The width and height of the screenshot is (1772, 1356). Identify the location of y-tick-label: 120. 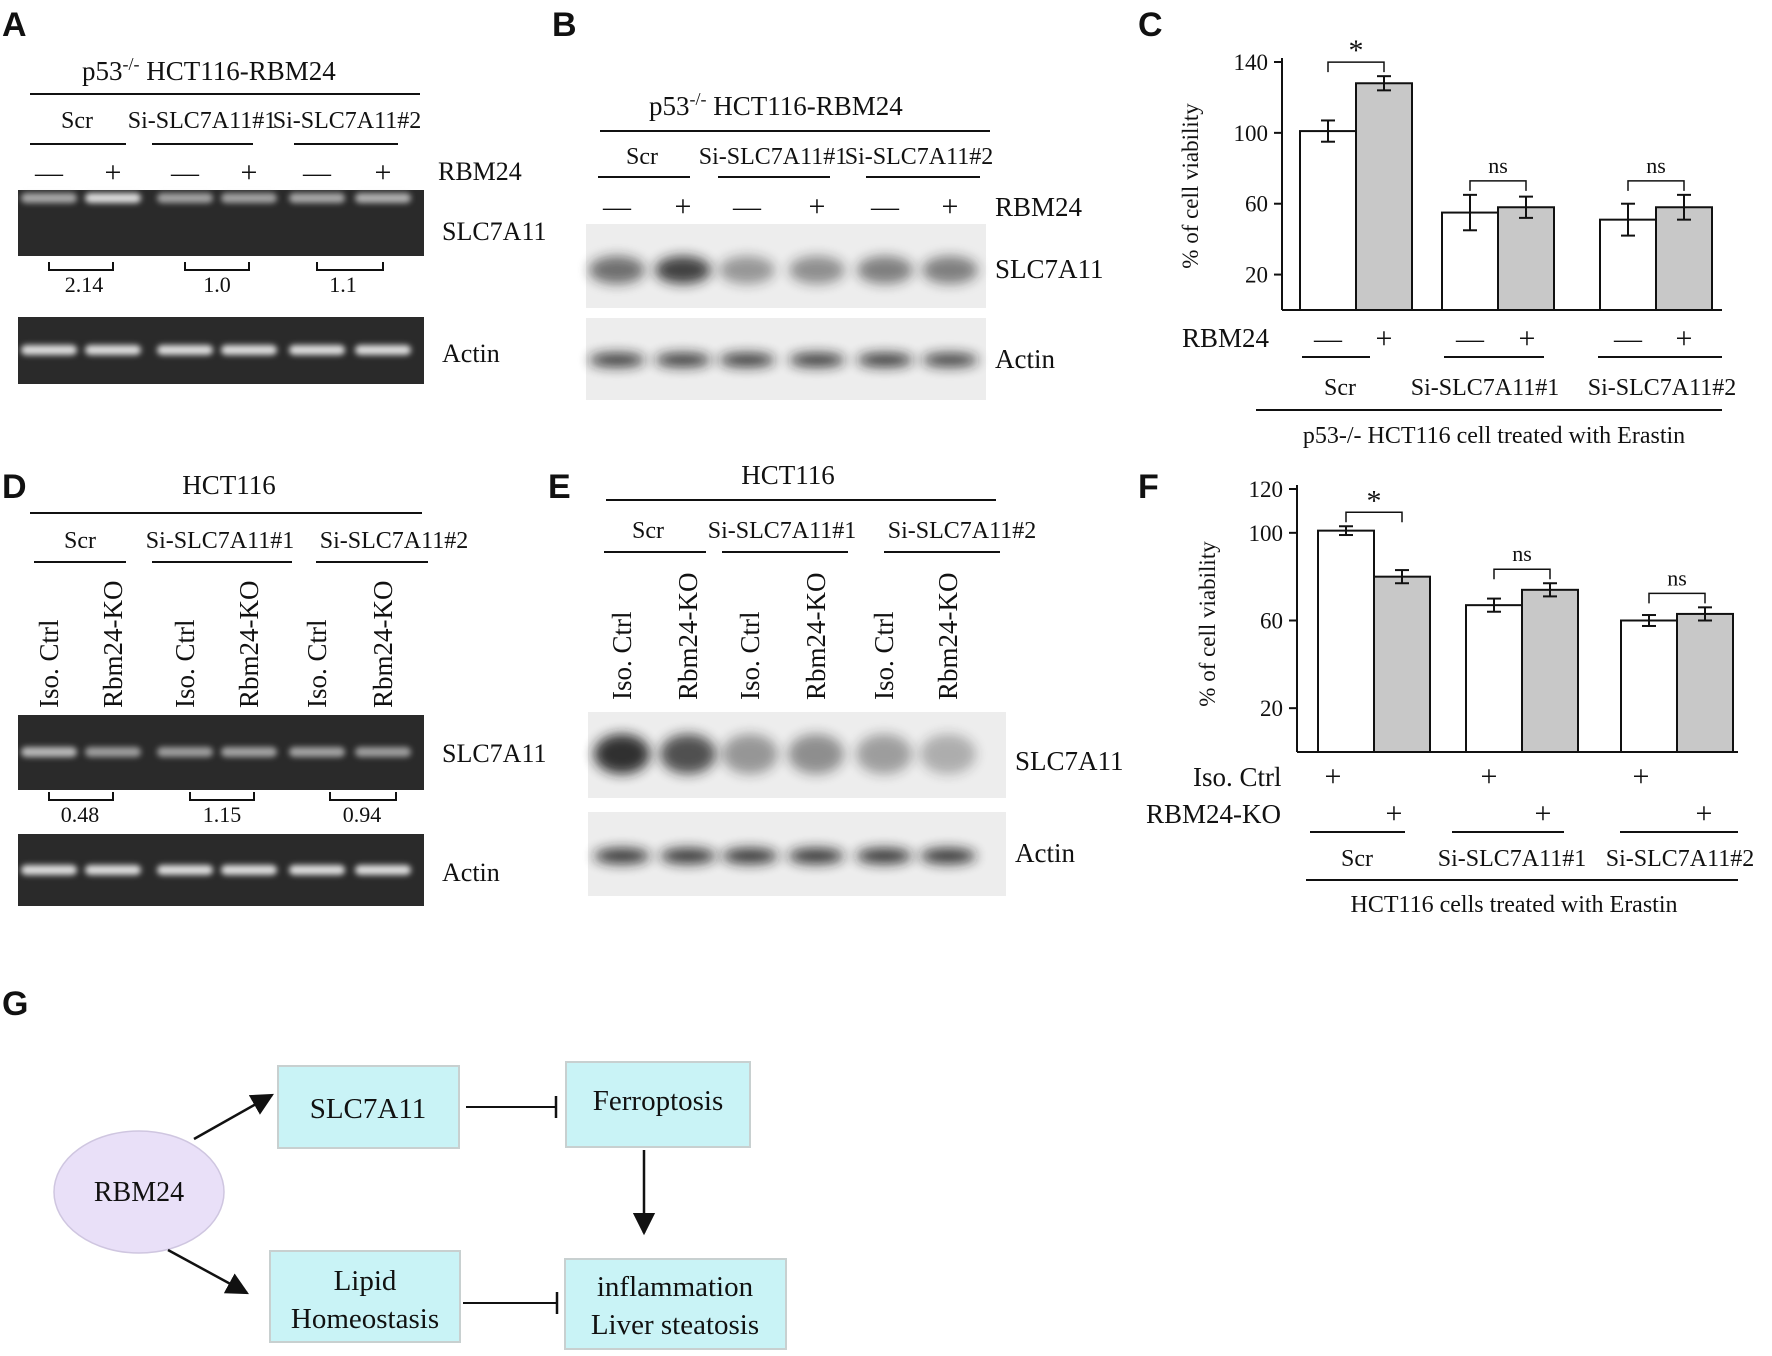
(1266, 489).